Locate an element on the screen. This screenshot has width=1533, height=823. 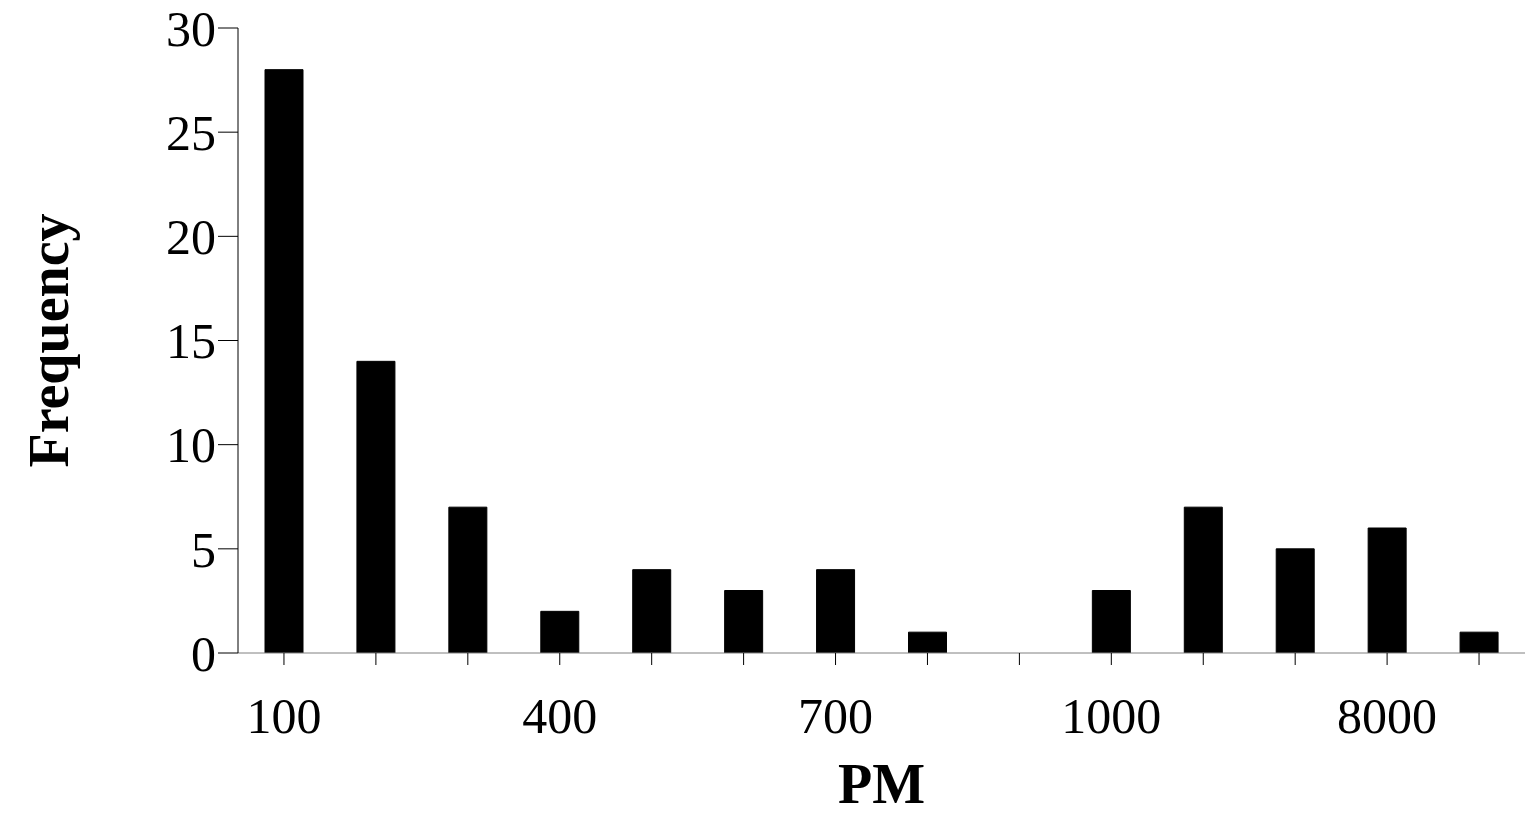
x-tick-label: 400 is located at coordinates (560, 715).